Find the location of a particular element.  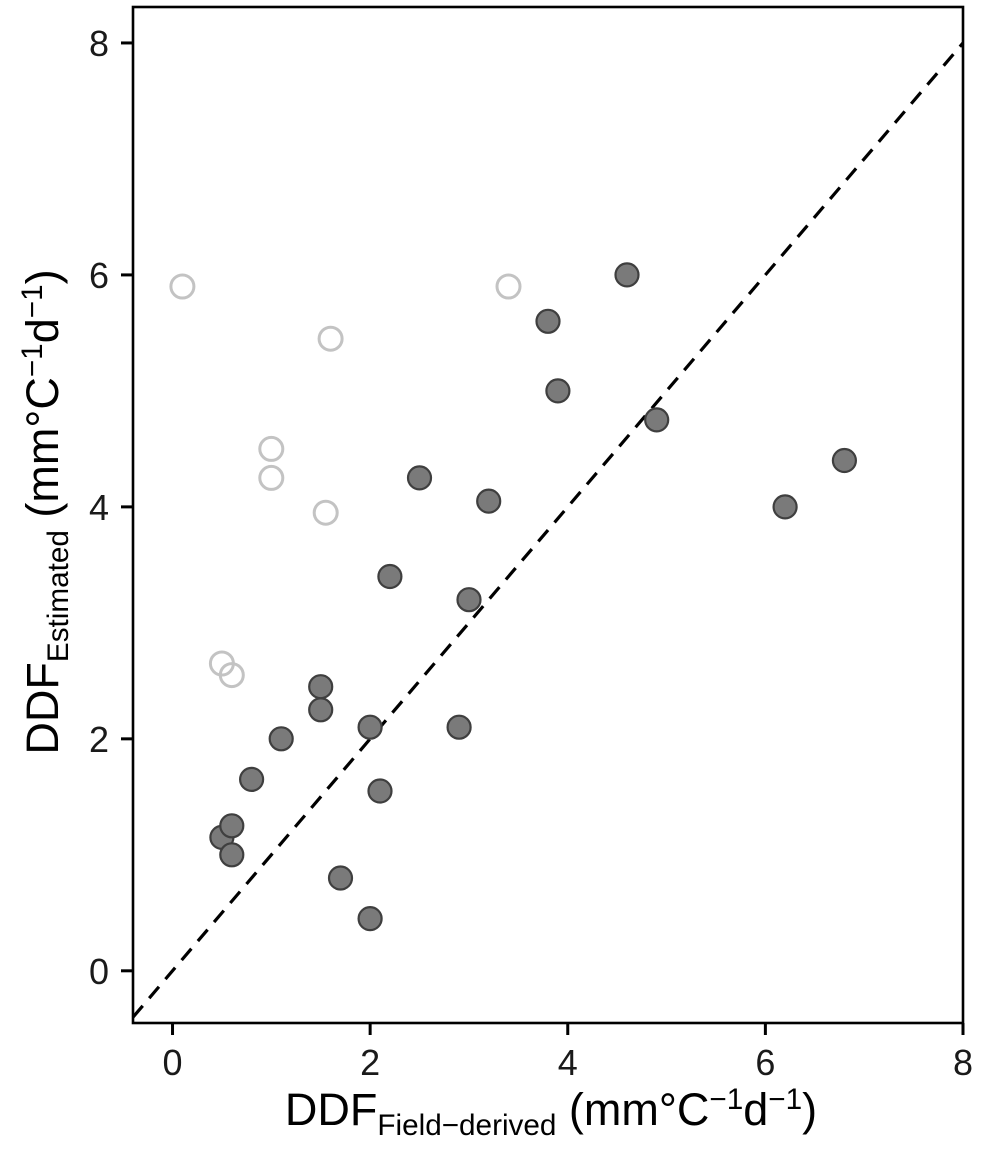

x-axis-title: DDFField−derived (mm°C−1d−1) is located at coordinates (551, 1113).